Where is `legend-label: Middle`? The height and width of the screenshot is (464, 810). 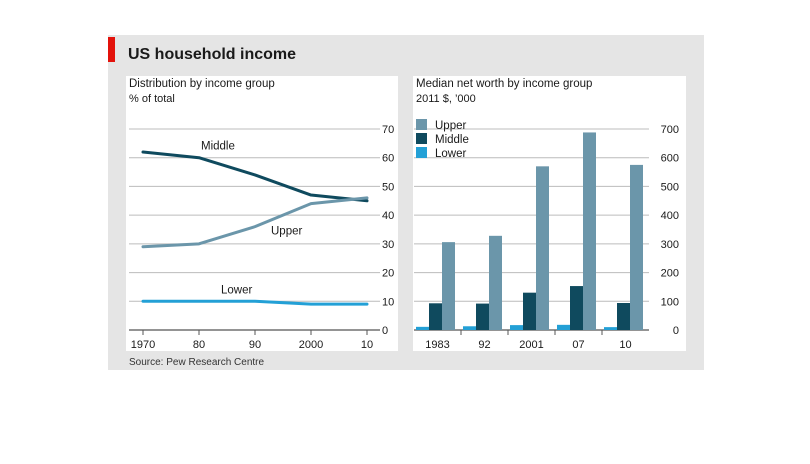
legend-label: Middle is located at coordinates (452, 140).